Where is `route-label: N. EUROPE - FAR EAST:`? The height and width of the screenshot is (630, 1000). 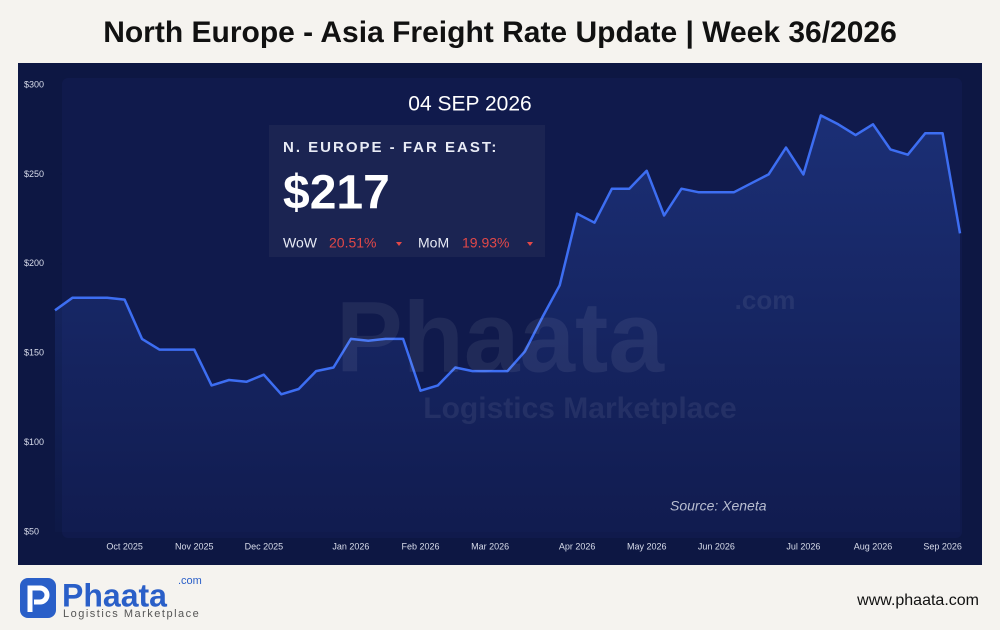 route-label: N. EUROPE - FAR EAST: is located at coordinates (390, 147).